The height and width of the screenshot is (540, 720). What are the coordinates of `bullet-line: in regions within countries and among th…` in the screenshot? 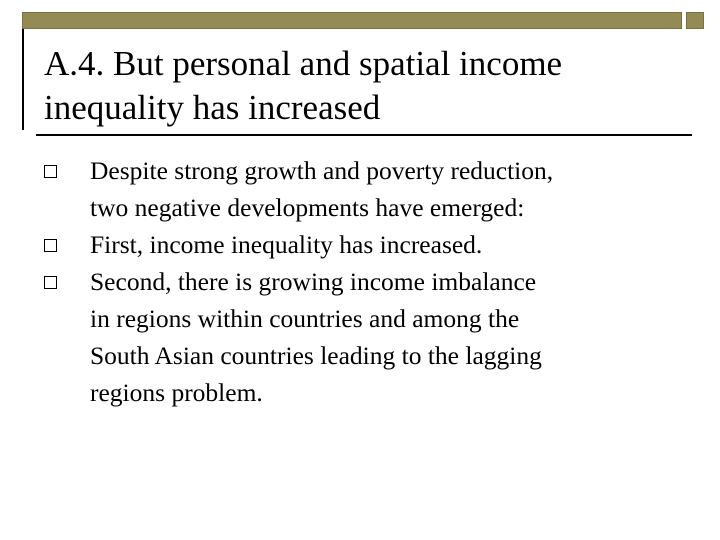 It's located at (305, 318).